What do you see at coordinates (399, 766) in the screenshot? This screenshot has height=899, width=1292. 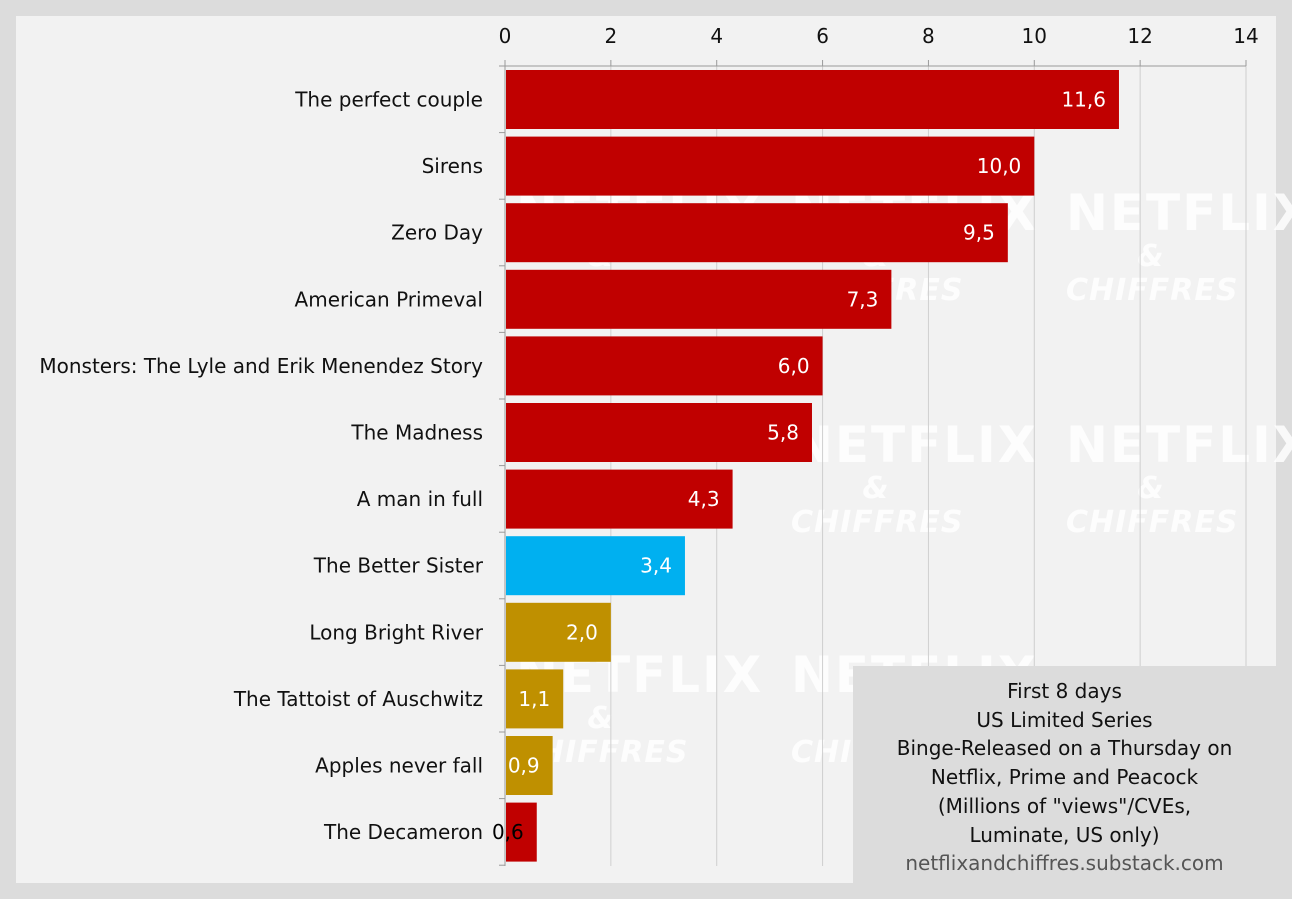 I see `category-label: Apples never fall` at bounding box center [399, 766].